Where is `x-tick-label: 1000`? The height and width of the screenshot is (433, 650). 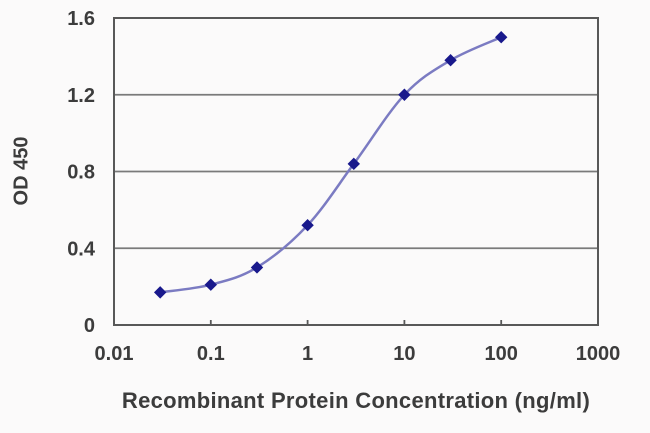
x-tick-label: 1000 is located at coordinates (598, 354).